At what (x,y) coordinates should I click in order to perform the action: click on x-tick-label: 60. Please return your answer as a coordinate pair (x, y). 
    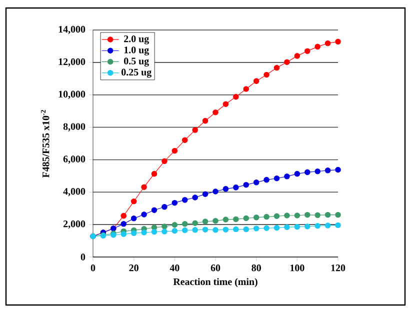
    Looking at the image, I should click on (215, 268).